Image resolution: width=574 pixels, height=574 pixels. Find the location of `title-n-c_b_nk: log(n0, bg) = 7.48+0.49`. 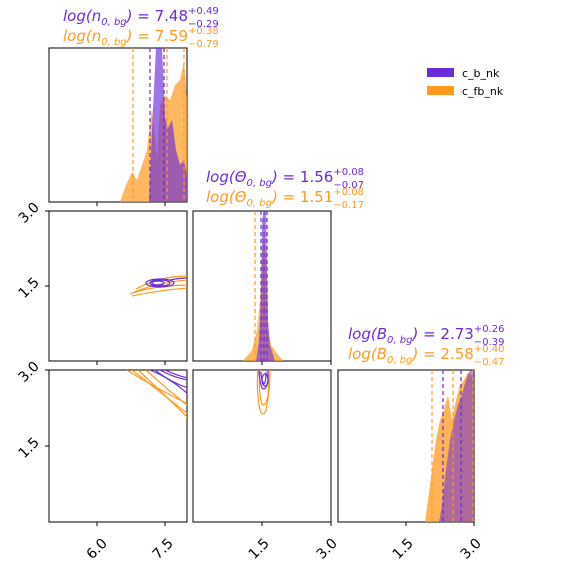

title-n-c_b_nk: log(n0, bg) = 7.48+0.49 is located at coordinates (141, 17).